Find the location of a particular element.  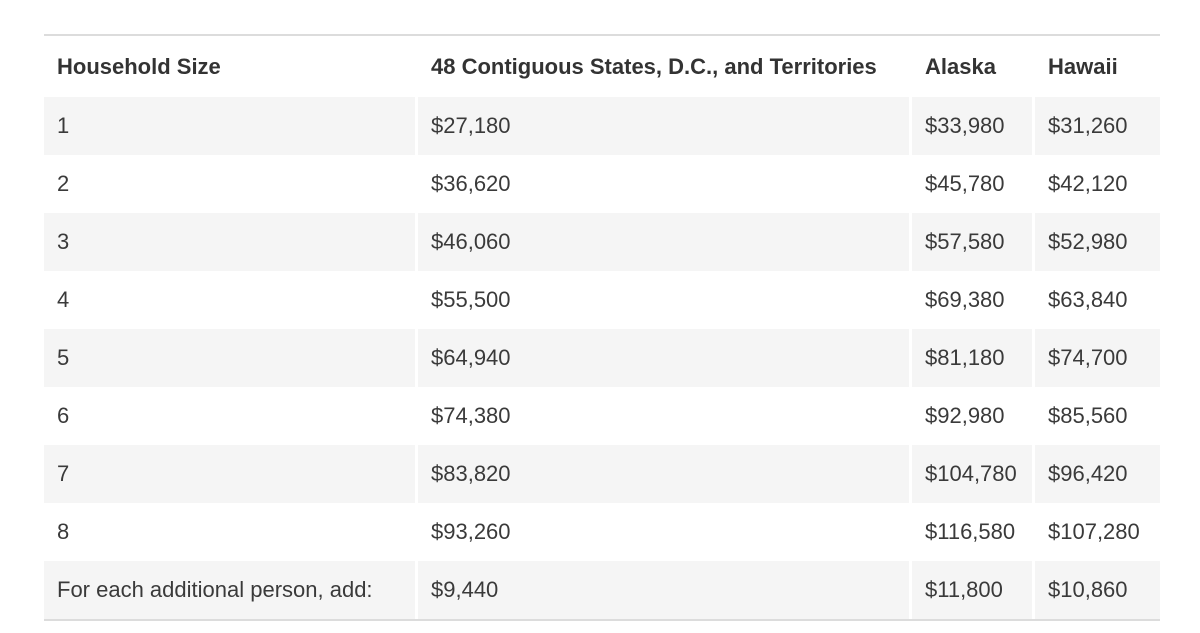

table-row: 5 $64,940 $81,180 $74,700 is located at coordinates (602, 358).